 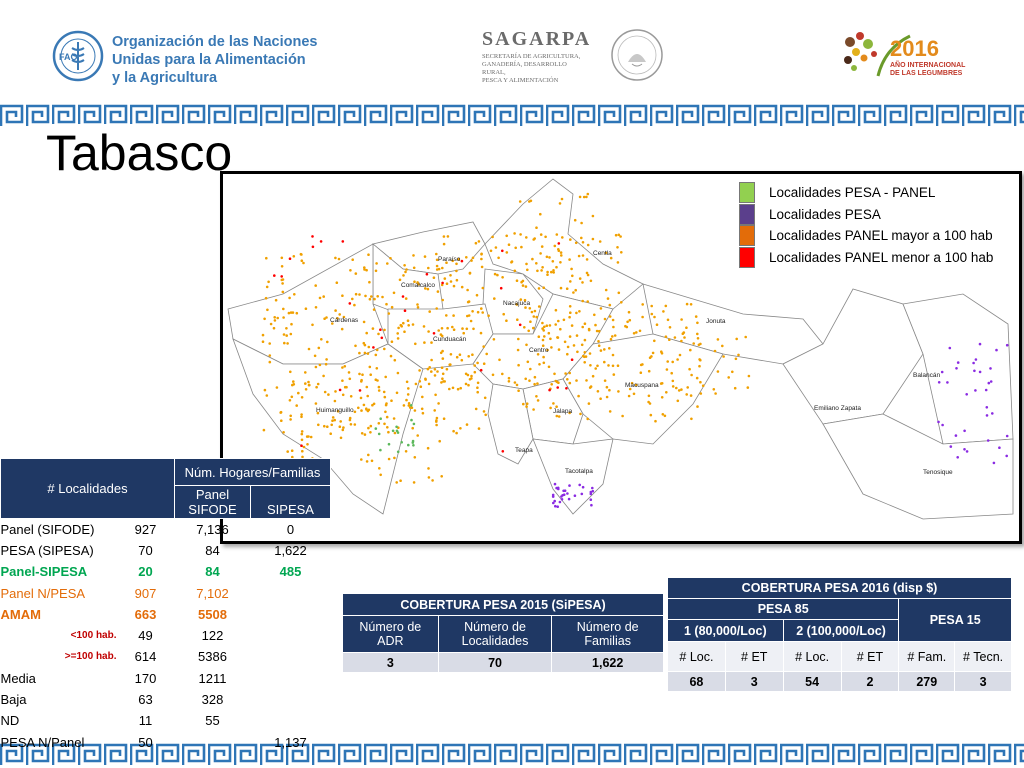 I want to click on place-label: Centro, so click(x=539, y=350).